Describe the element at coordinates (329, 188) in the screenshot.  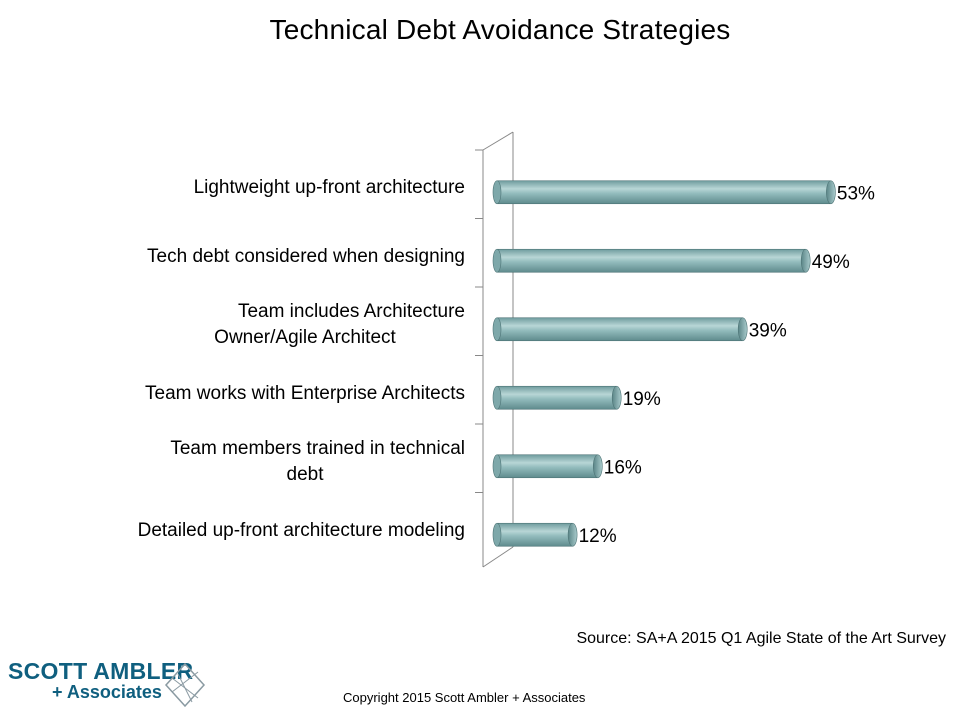
I see `category-label-line: Lightweight up-front architecture` at that location.